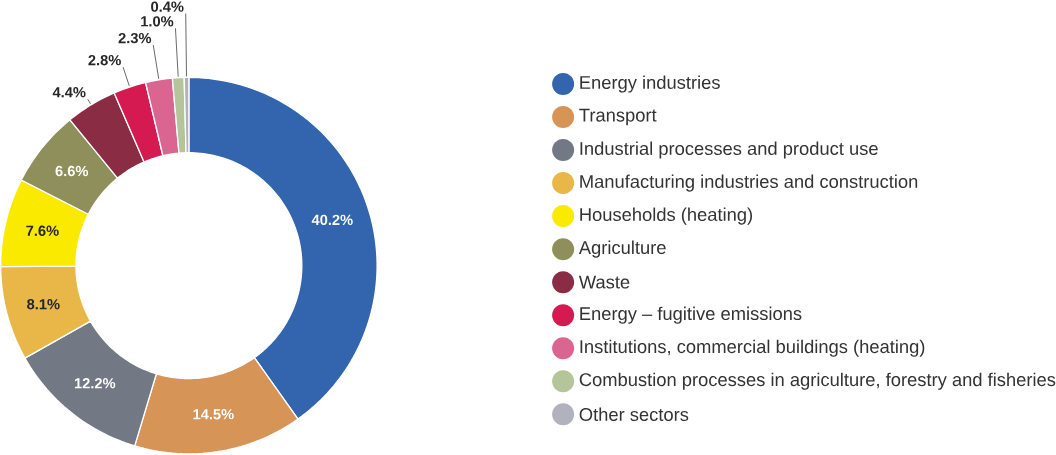  I want to click on data-label: 4.4%, so click(69, 92).